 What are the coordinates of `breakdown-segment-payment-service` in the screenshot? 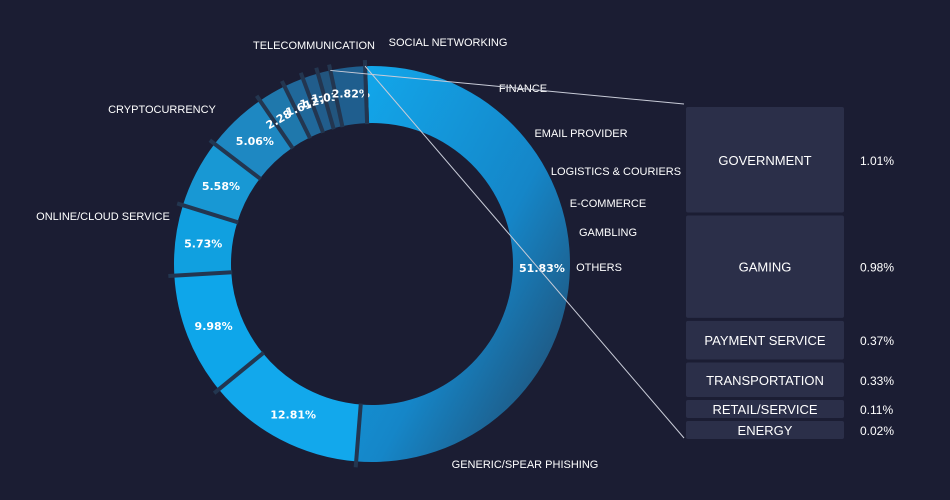 It's located at (765, 340).